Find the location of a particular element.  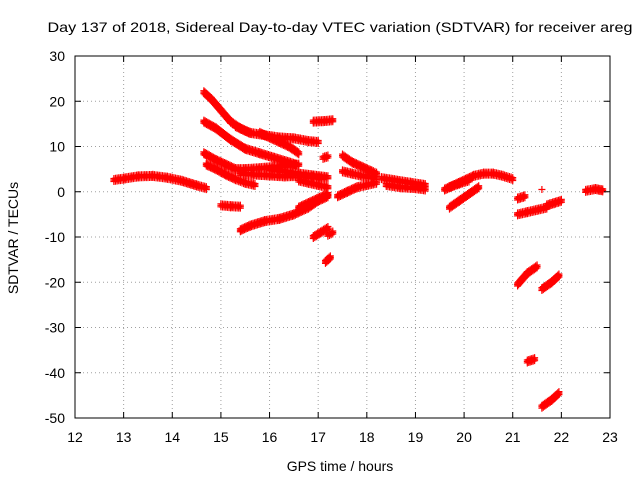

x-tick-label: 17 is located at coordinates (318, 437).